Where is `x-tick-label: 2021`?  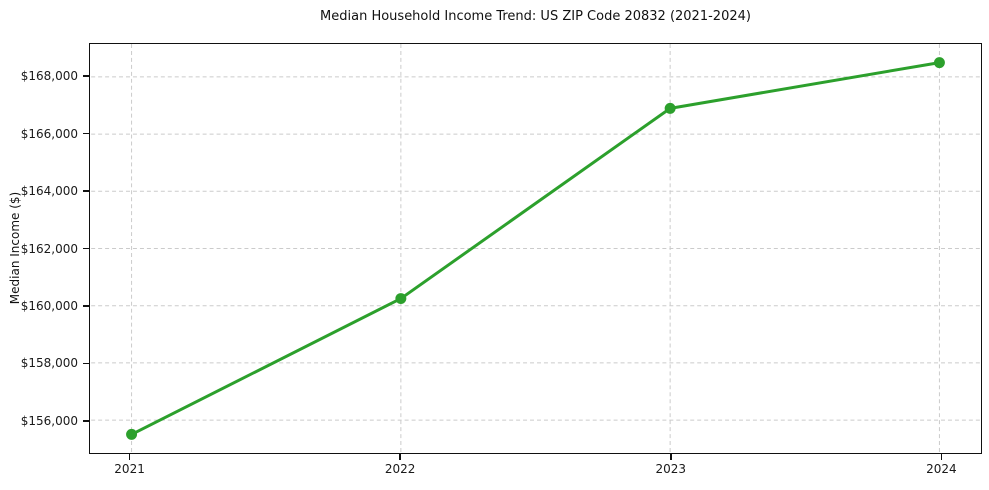
x-tick-label: 2021 is located at coordinates (129, 469).